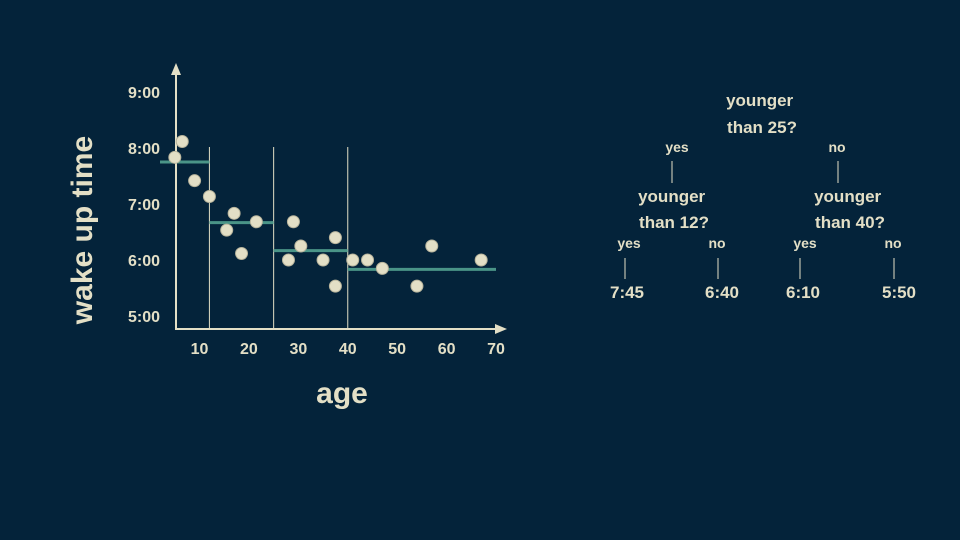 The image size is (960, 540). Describe the element at coordinates (677, 147) in the screenshot. I see `tree-root-yes-label: yes` at that location.